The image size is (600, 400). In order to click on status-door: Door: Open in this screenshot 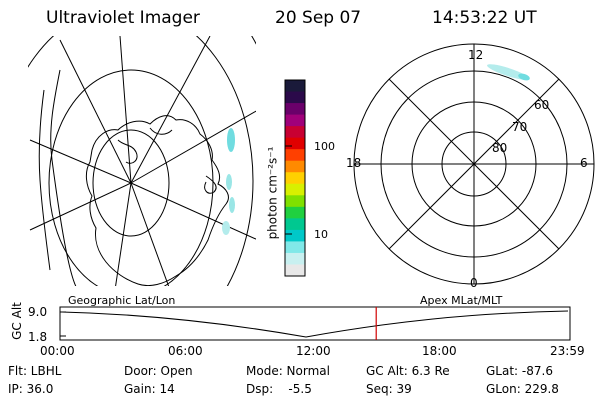, I will do `click(158, 371)`.